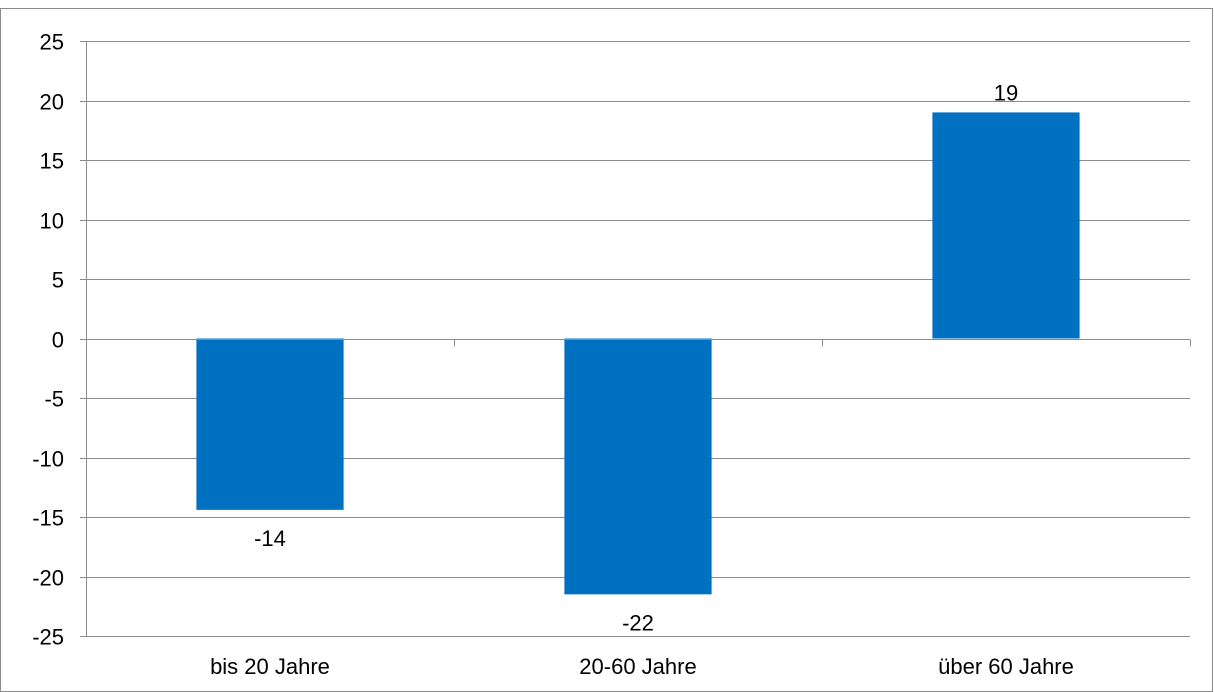 Image resolution: width=1214 pixels, height=692 pixels. What do you see at coordinates (270, 538) in the screenshot?
I see `data-label: -14` at bounding box center [270, 538].